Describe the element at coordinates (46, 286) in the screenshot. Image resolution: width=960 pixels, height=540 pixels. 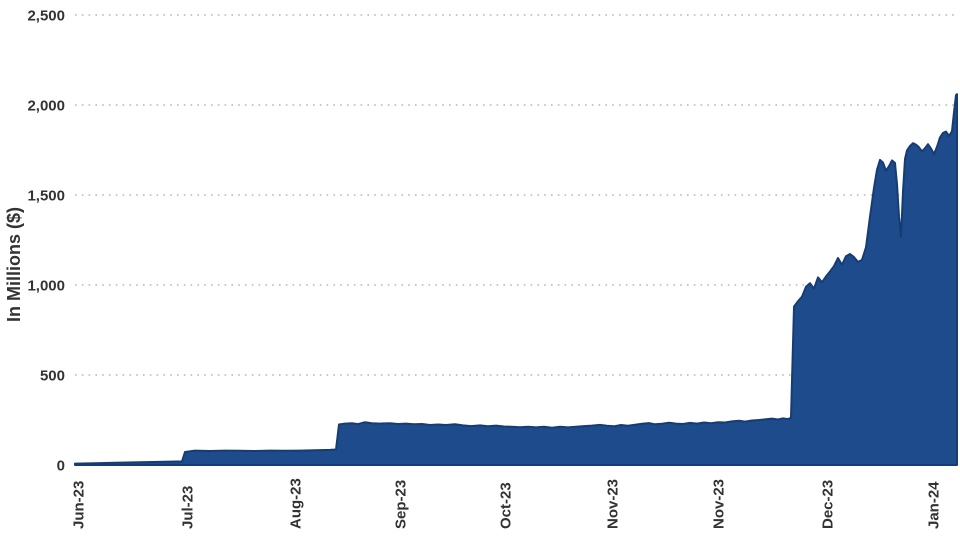
I see `y-tick-label: 1,000` at that location.